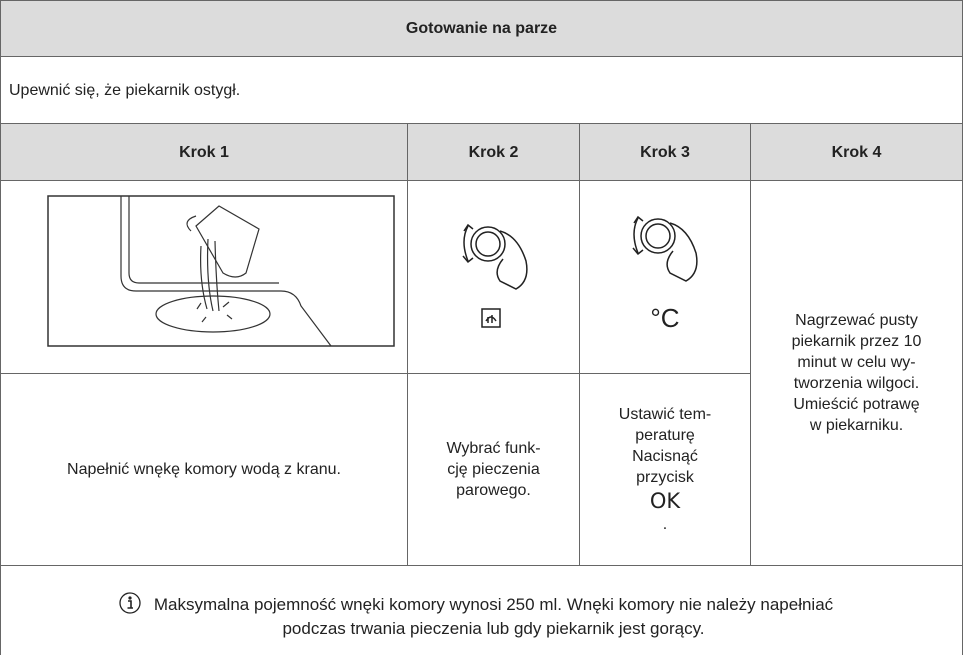  I want to click on text-line: Ustawić tem-, so click(665, 414).